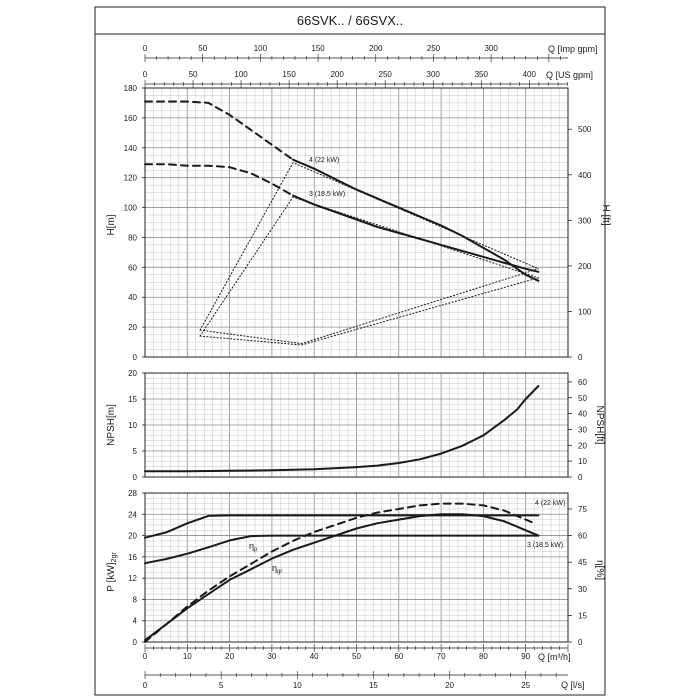  What do you see at coordinates (398, 656) in the screenshot?
I see `axis-tick-label: 60` at bounding box center [398, 656].